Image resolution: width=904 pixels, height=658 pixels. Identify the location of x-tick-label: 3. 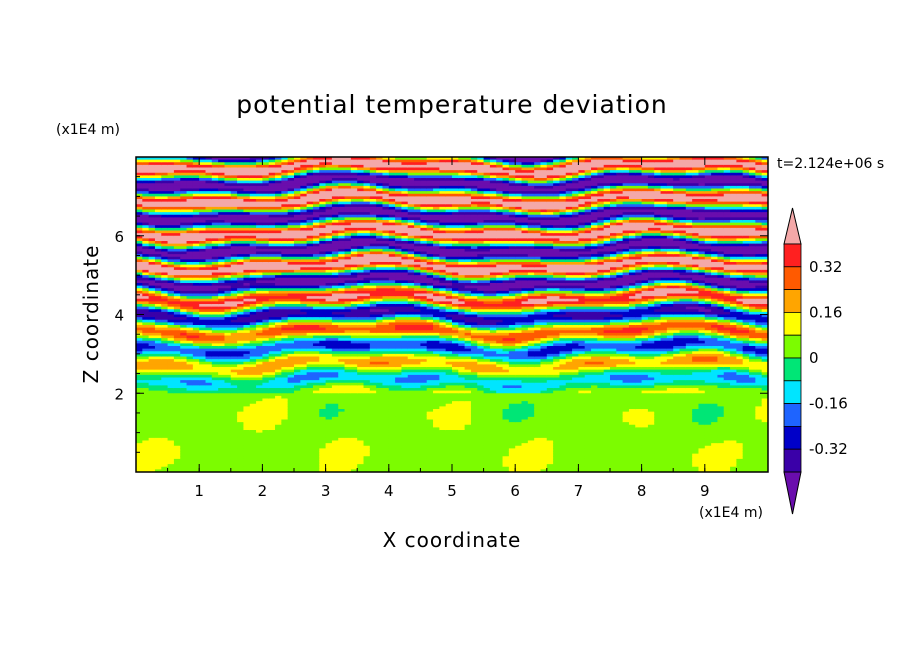
(326, 491).